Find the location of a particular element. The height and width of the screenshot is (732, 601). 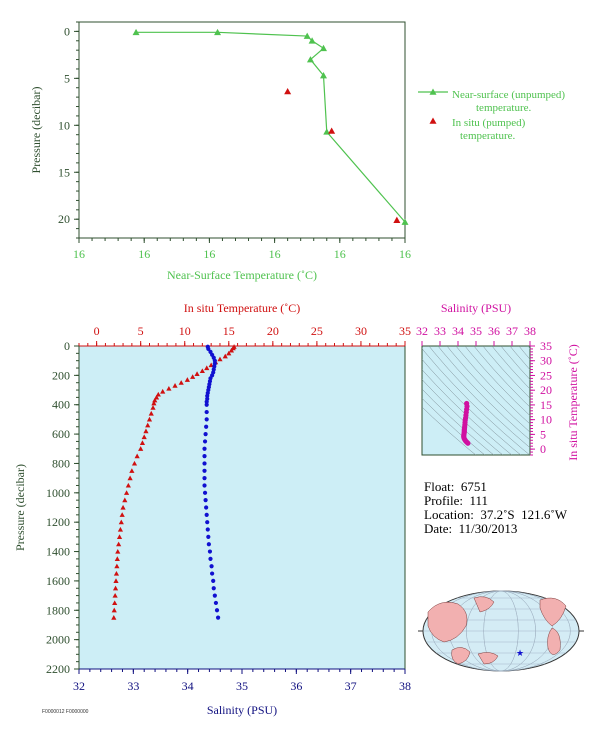

sal-tick-label: 35 is located at coordinates (242, 686).